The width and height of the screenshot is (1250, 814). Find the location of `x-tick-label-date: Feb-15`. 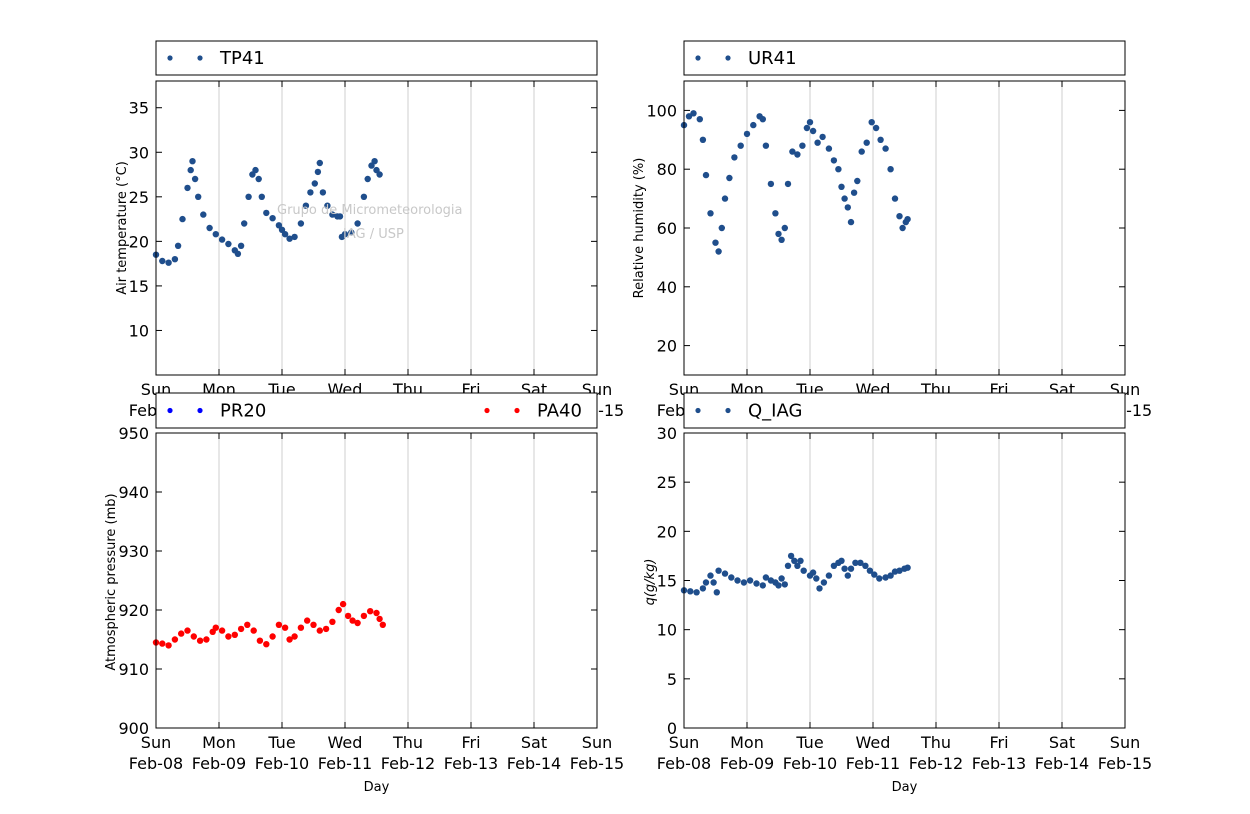

x-tick-label-date: Feb-15 is located at coordinates (1125, 763).